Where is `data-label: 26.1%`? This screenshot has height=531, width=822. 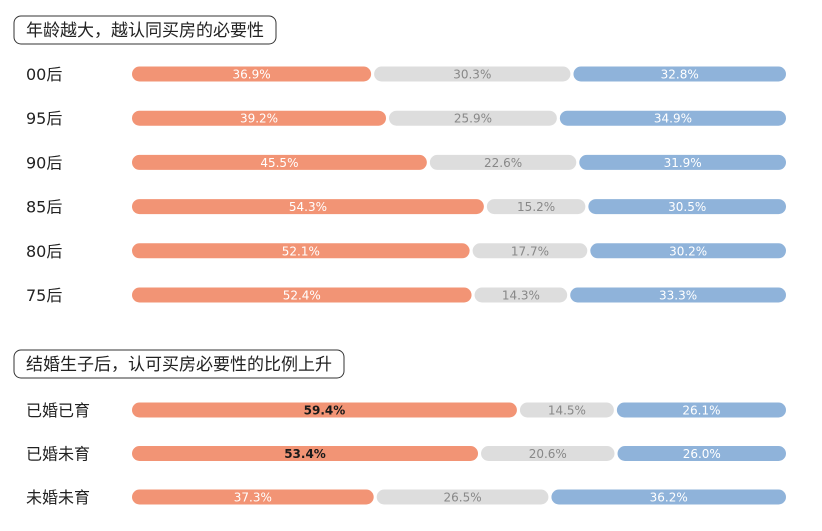 data-label: 26.1% is located at coordinates (701, 411).